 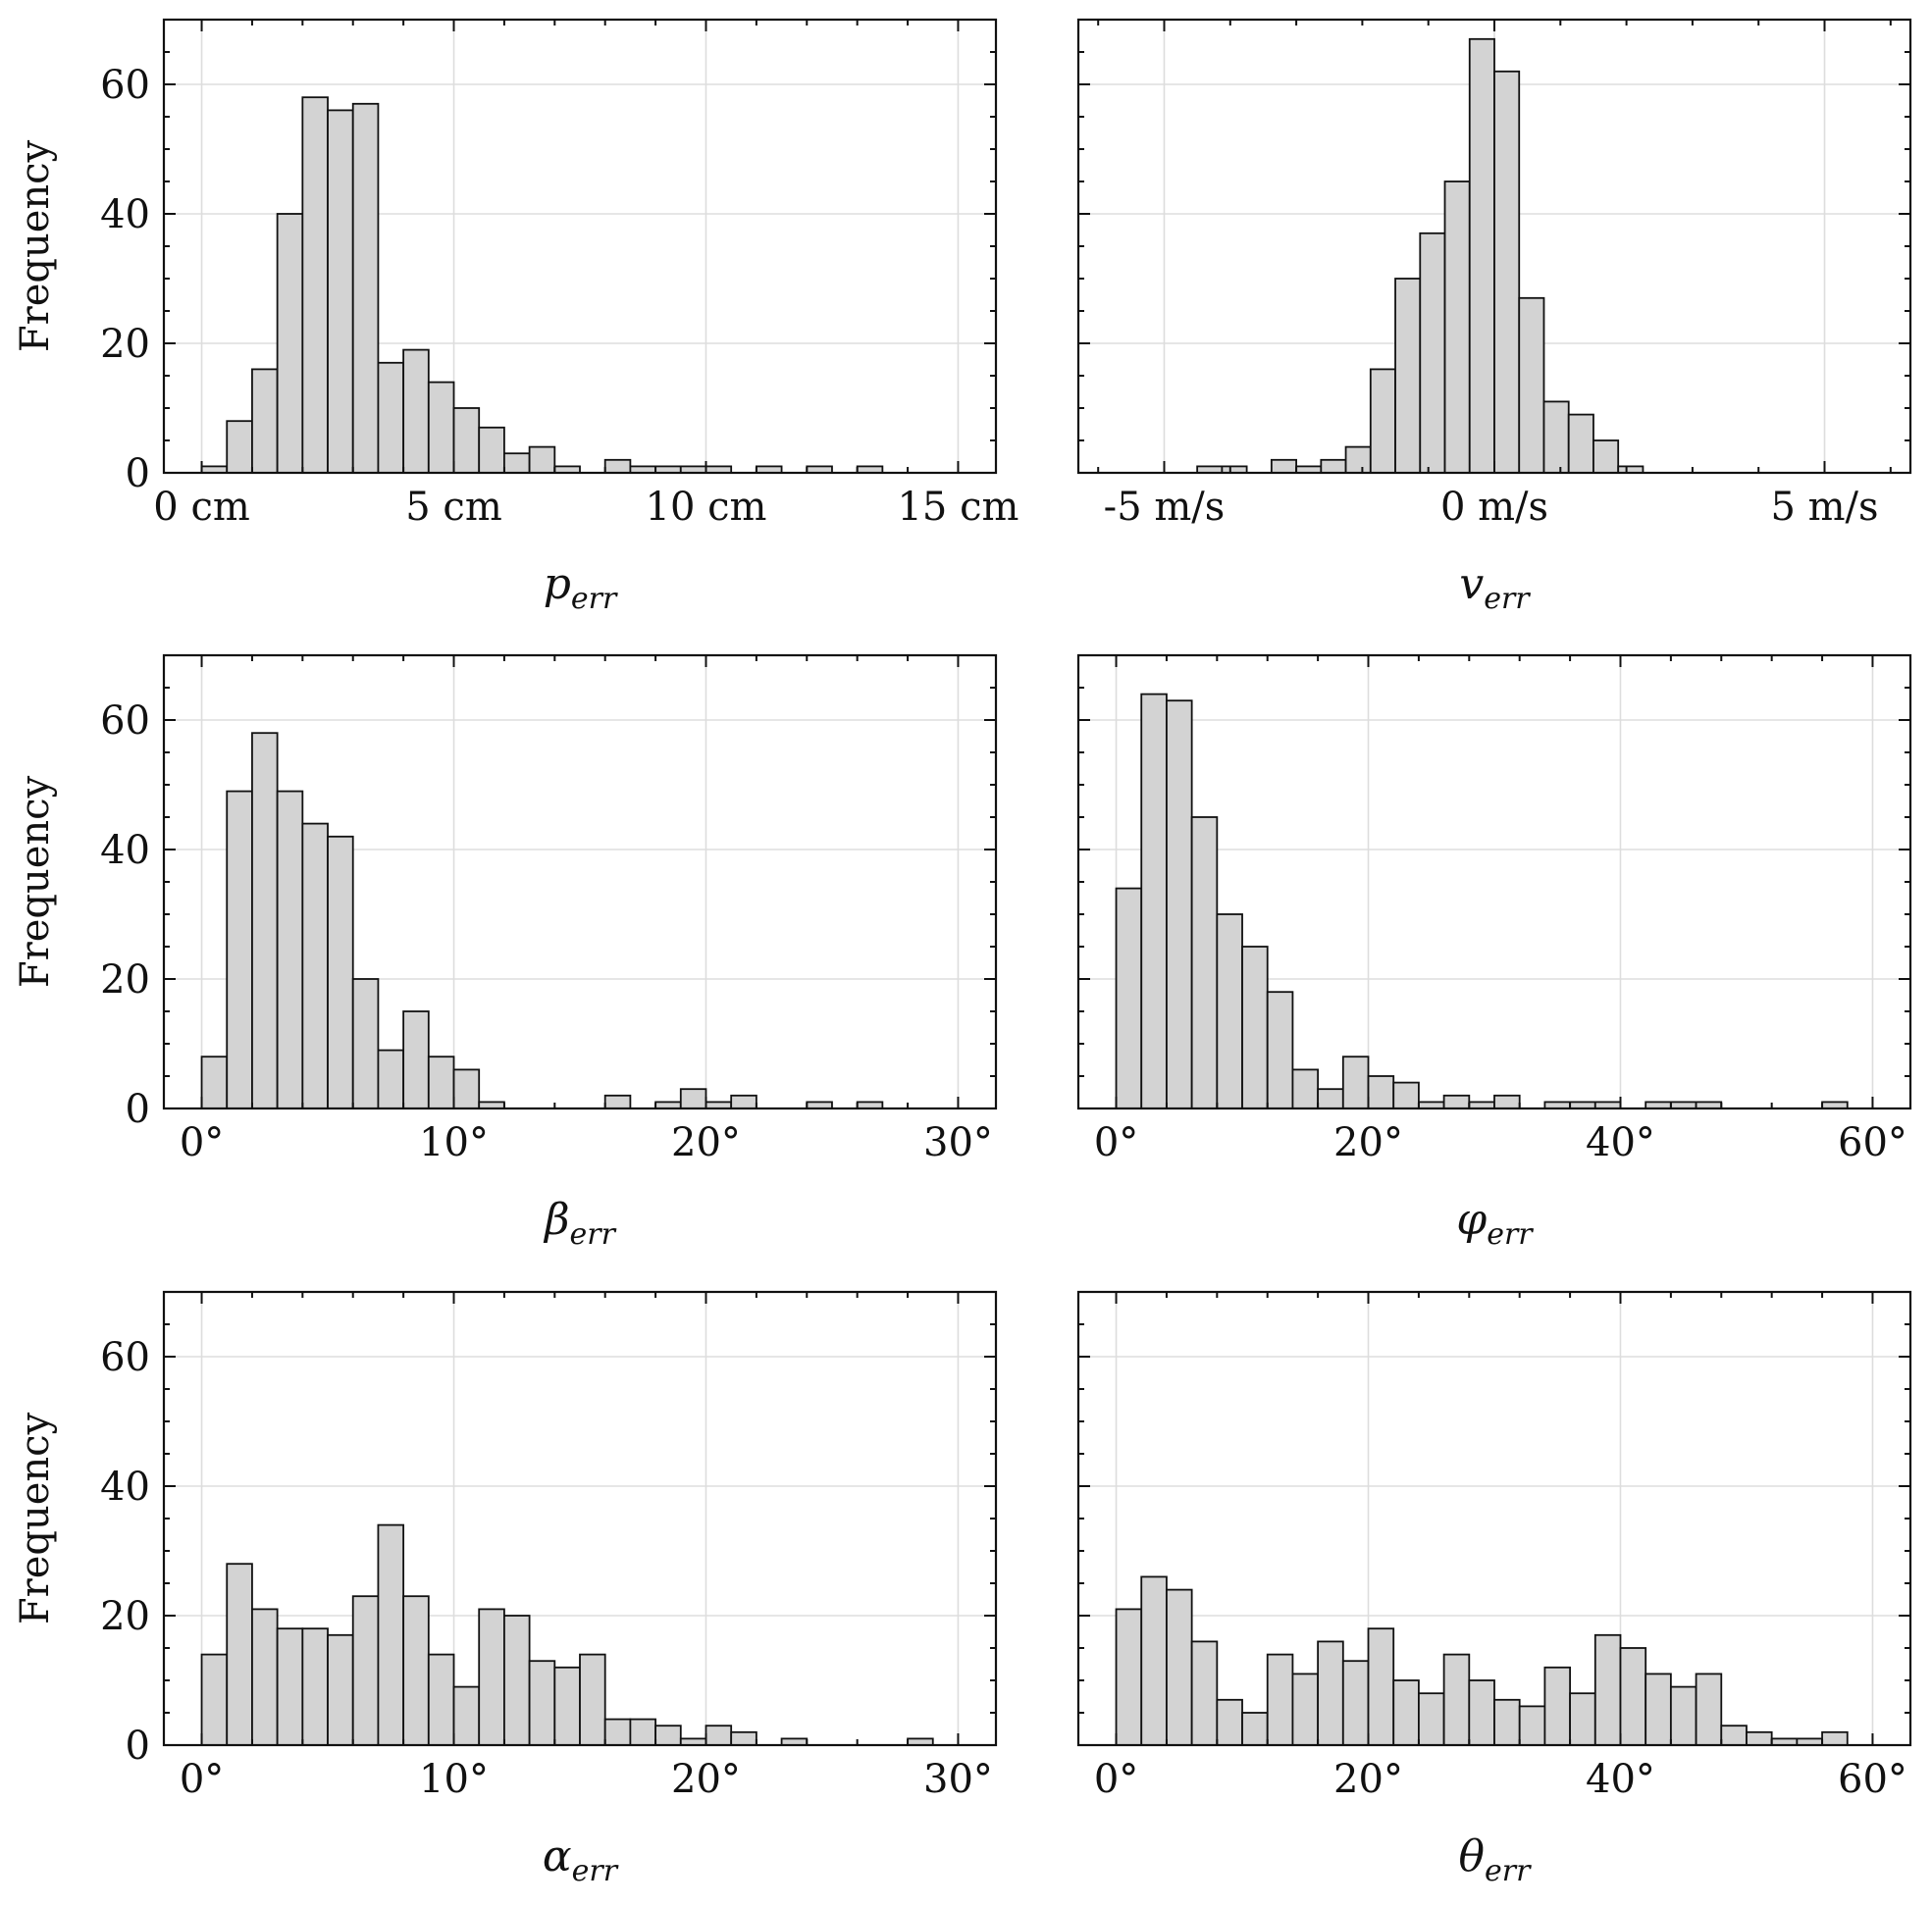 What do you see at coordinates (958, 507) in the screenshot?
I see `x-tick-label: 15 cm` at bounding box center [958, 507].